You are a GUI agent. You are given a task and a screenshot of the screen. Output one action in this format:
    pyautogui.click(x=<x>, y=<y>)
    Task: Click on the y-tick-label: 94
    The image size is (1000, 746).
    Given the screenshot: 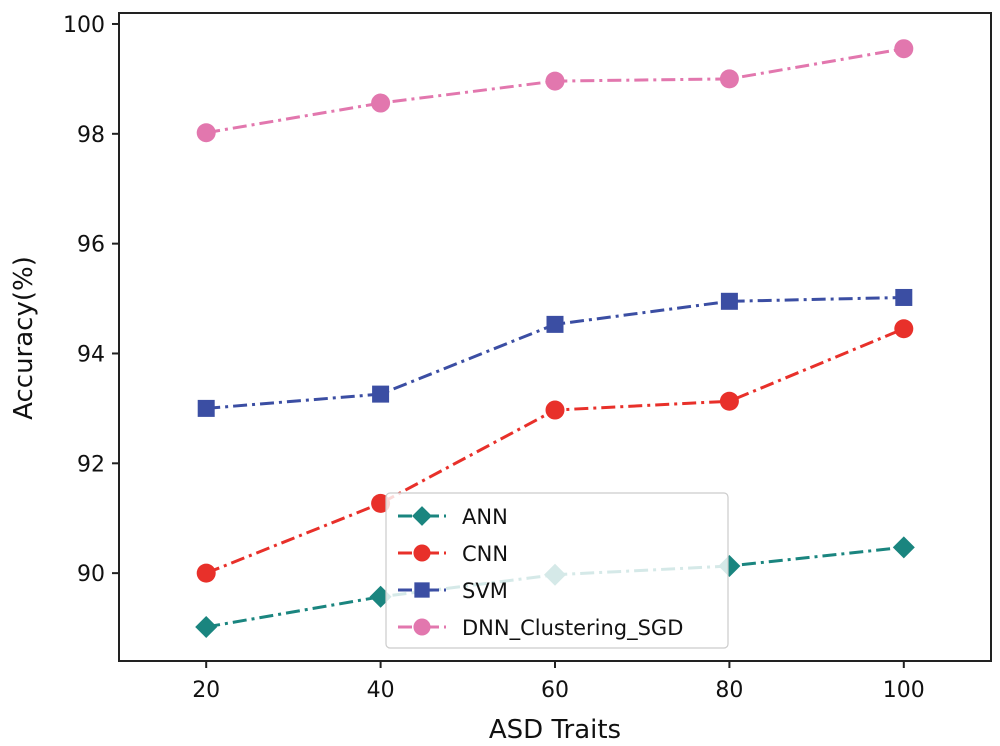 What is the action you would take?
    pyautogui.click(x=91, y=354)
    